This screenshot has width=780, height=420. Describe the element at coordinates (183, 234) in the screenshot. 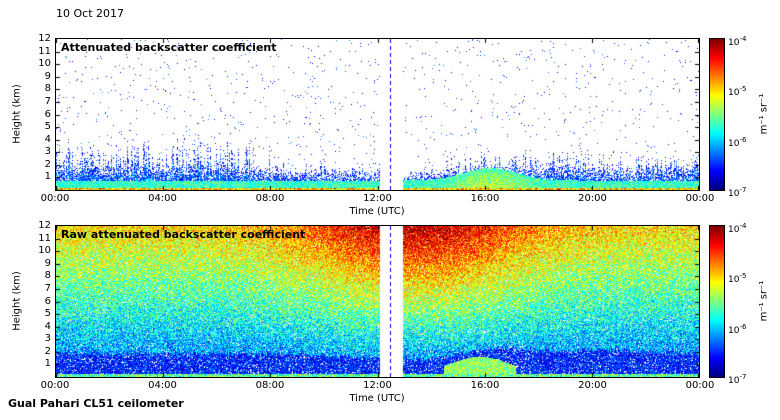

I see `panel-title-raw: Raw attenuated backscatter coefficient` at that location.